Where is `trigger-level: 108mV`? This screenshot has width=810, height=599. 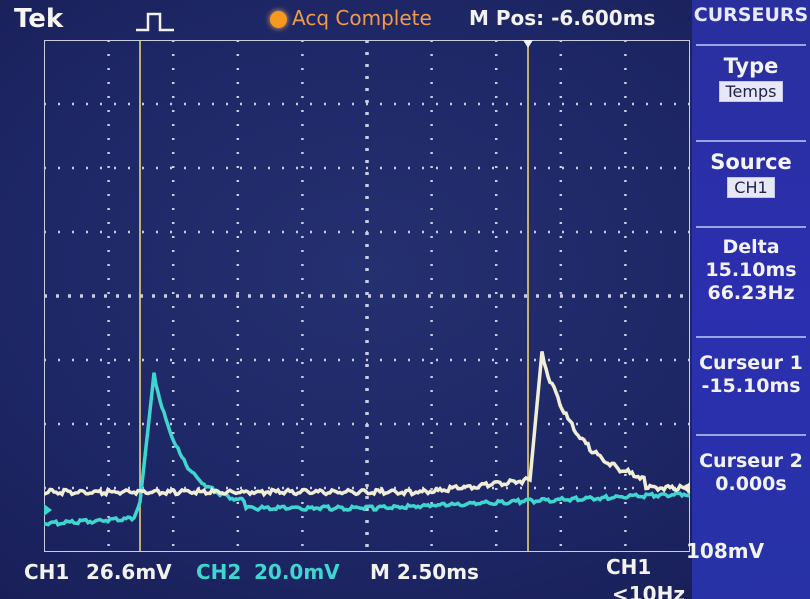 trigger-level: 108mV is located at coordinates (725, 551).